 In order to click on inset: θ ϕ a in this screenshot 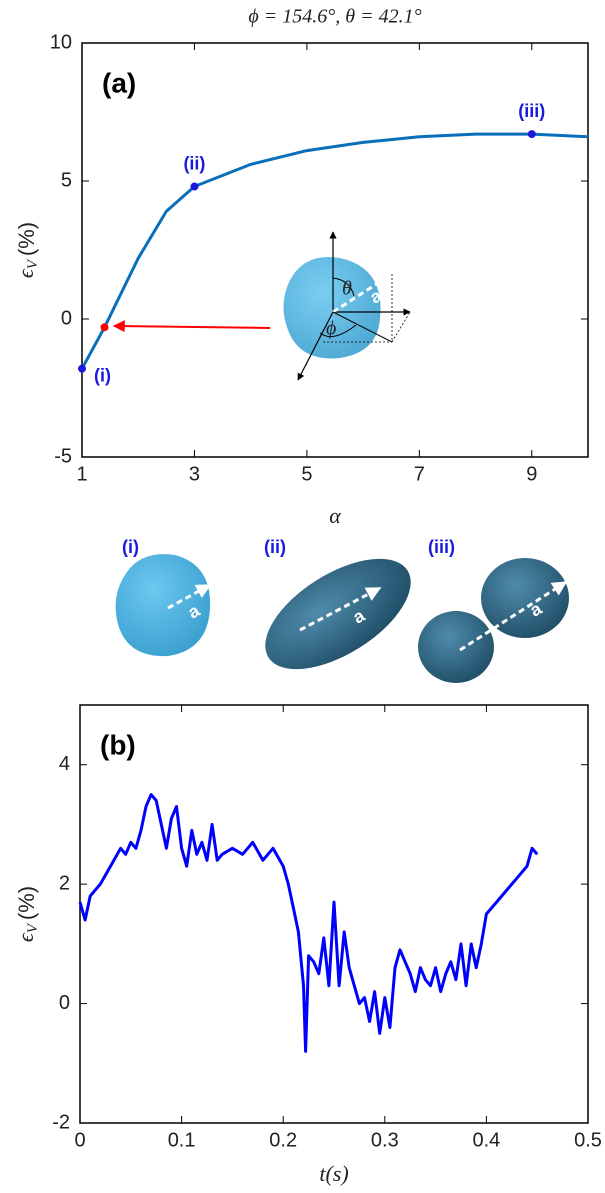, I will do `click(261, 306)`.